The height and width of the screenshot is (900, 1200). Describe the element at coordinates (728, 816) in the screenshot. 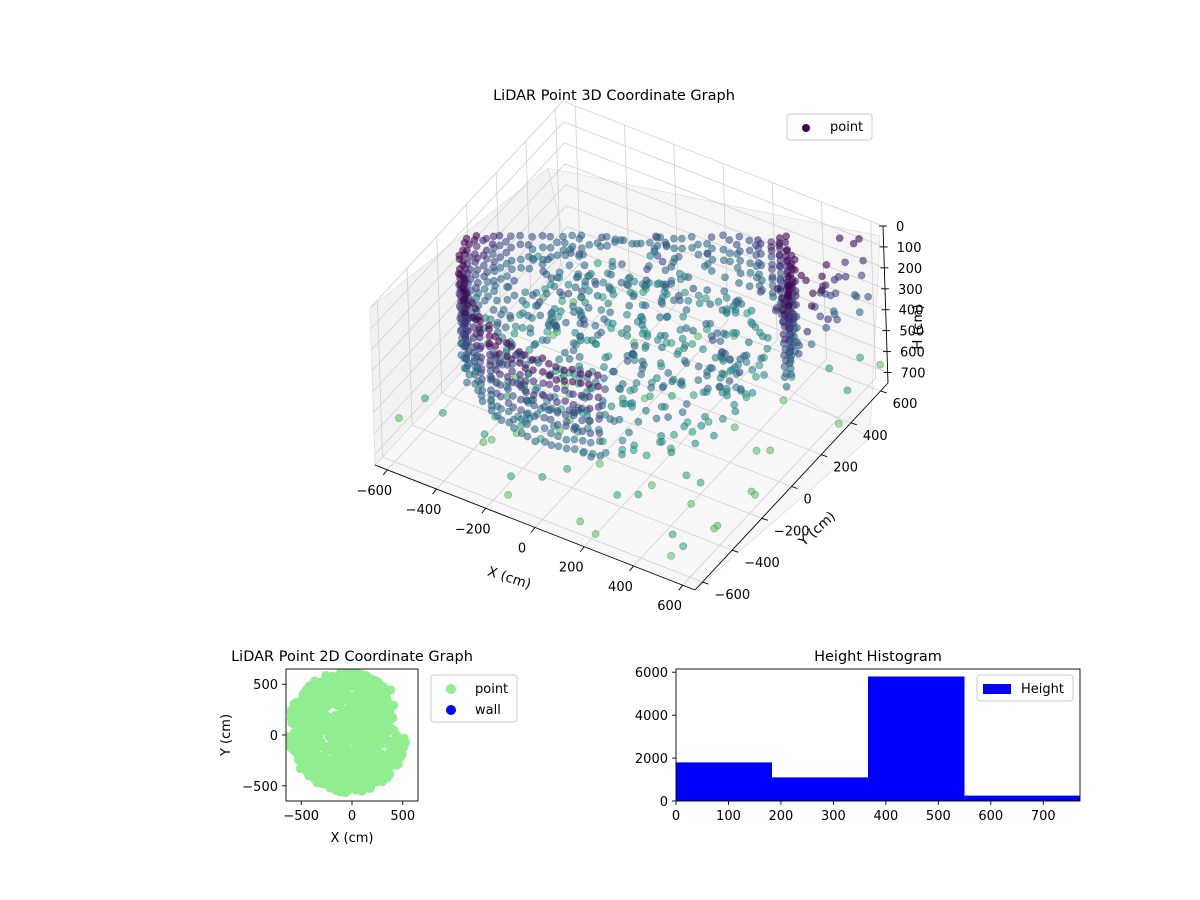

I see `x-tick-label-hist: 100` at that location.